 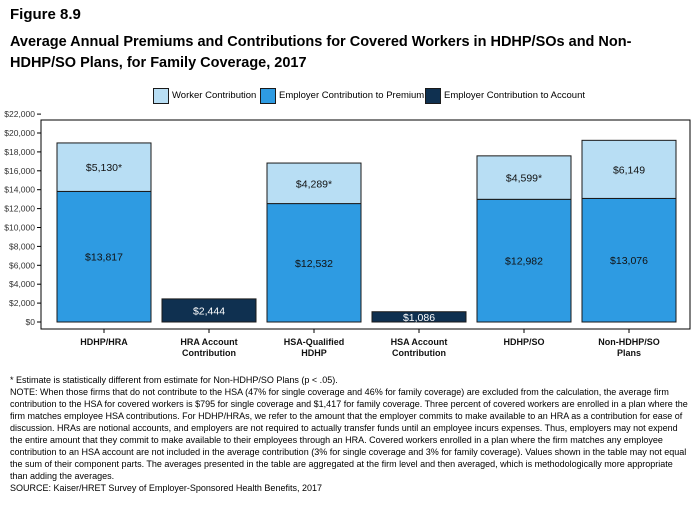 I want to click on data-label: $13,076, so click(x=629, y=261).